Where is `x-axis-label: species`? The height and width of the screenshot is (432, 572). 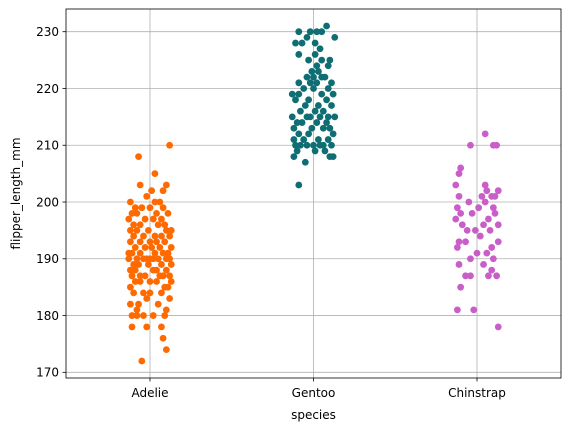
x-axis-label: species is located at coordinates (313, 415).